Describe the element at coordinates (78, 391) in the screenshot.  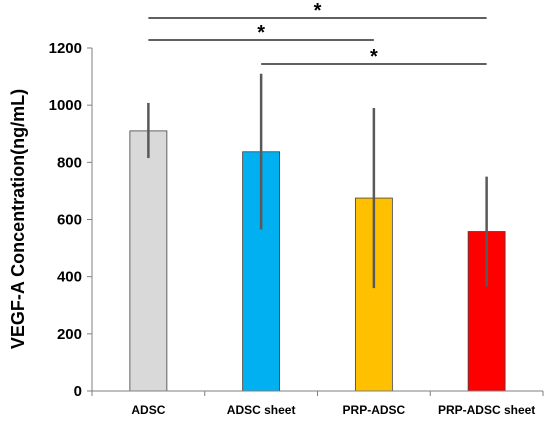
I see `y-tick-label: 0` at that location.